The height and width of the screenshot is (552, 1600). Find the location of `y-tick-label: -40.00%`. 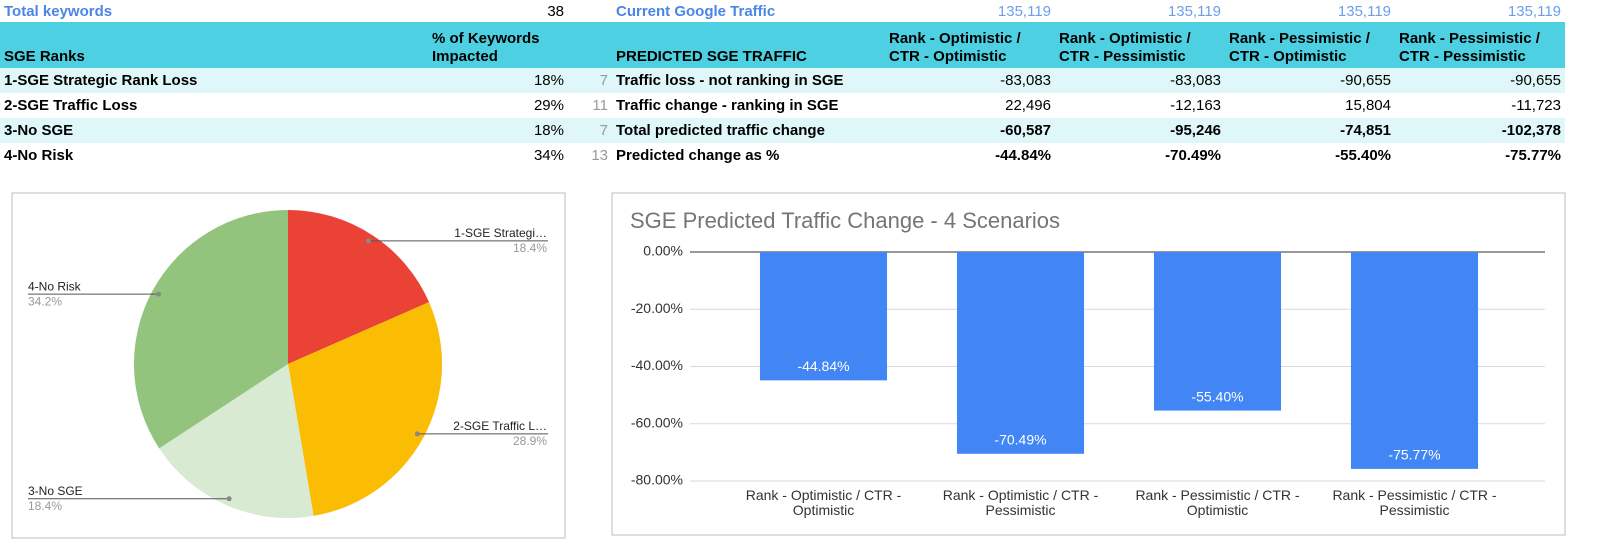

y-tick-label: -40.00% is located at coordinates (657, 365).